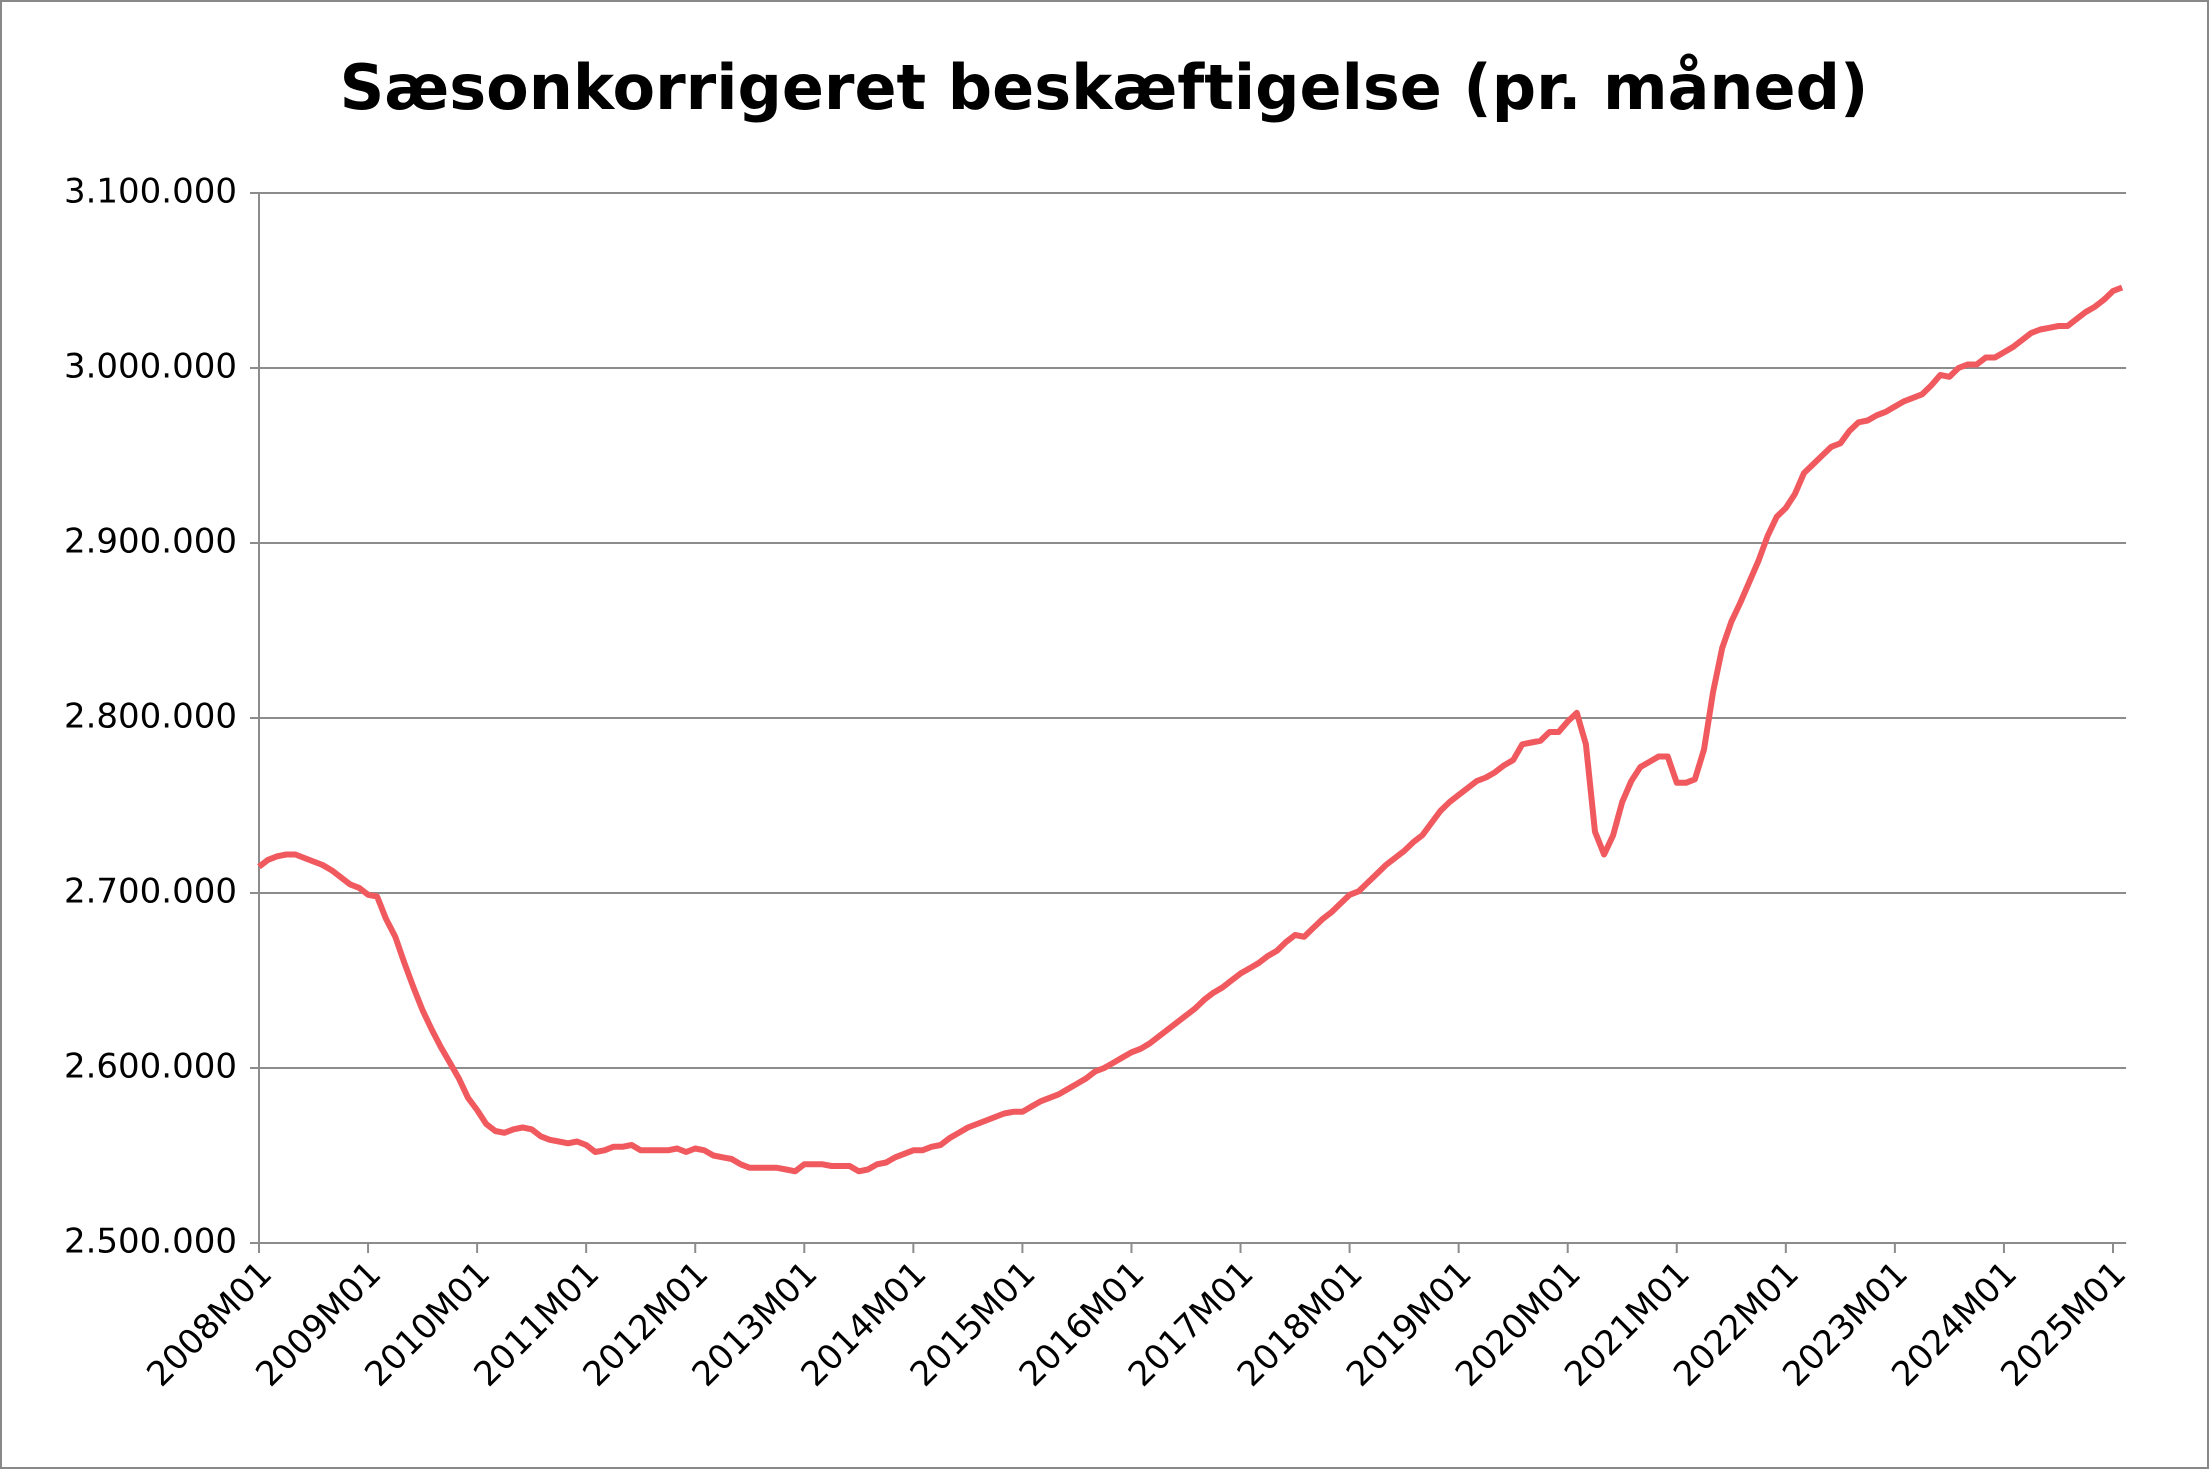 This screenshot has height=1469, width=2209. I want to click on y-tick-label: 2.500.000, so click(150, 1242).